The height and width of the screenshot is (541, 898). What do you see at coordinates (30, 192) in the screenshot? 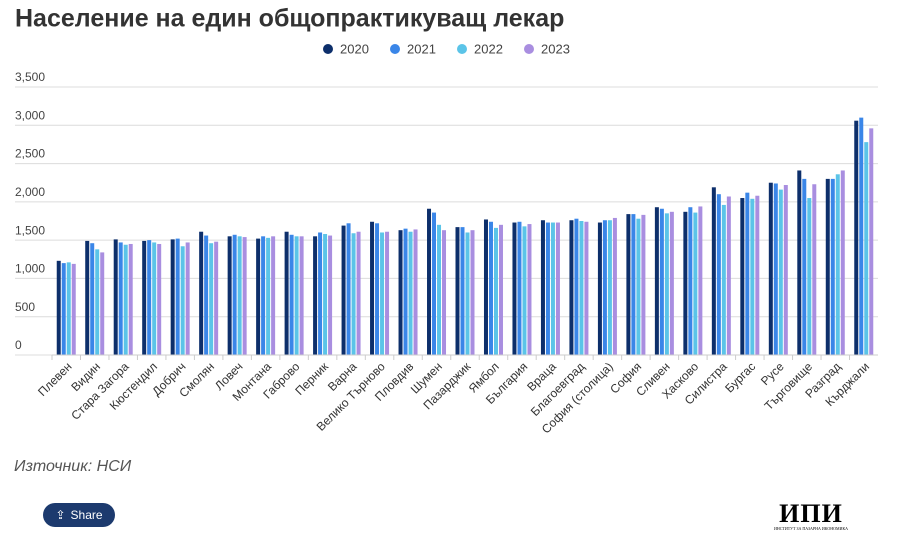
I see `y-tick-label: 2,000` at bounding box center [30, 192].